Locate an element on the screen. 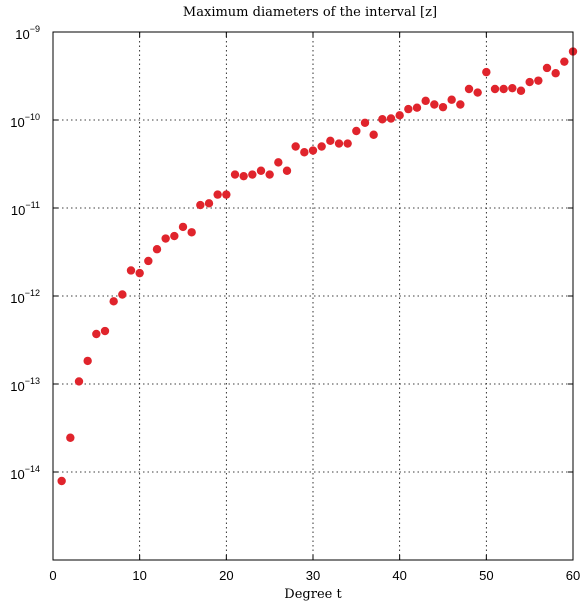 Image resolution: width=581 pixels, height=607 pixels. x-axis-label: Degree t is located at coordinates (313, 594).